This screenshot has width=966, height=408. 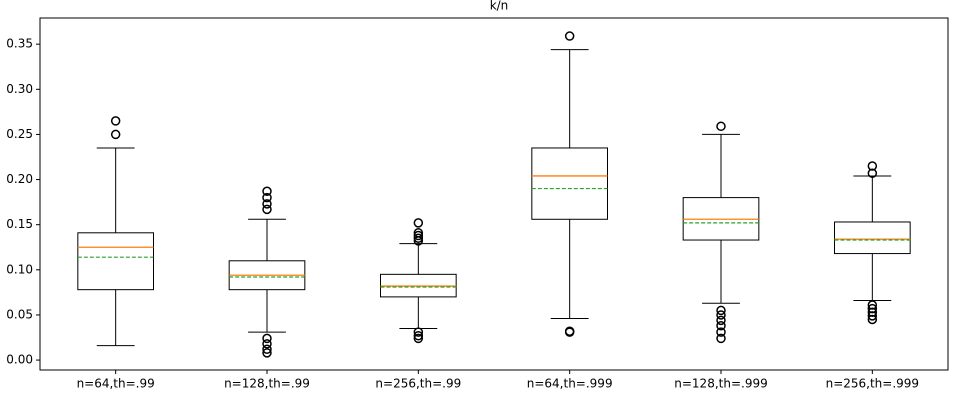 What do you see at coordinates (116, 384) in the screenshot?
I see `x-tick-label: n=64,th=.99` at bounding box center [116, 384].